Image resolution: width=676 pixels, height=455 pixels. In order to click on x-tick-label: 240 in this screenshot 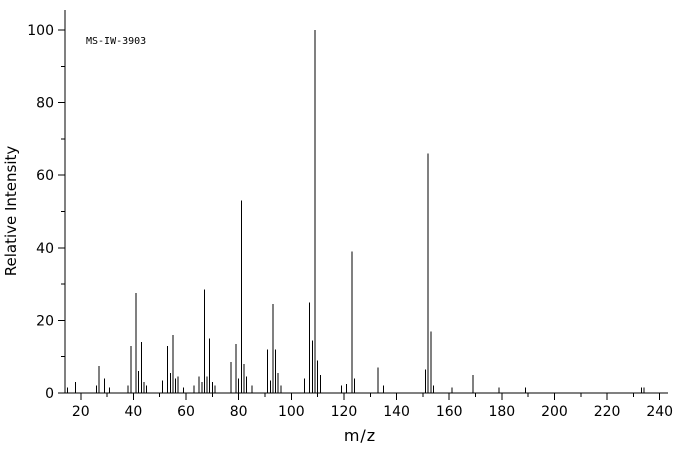, I will do `click(659, 412)`.